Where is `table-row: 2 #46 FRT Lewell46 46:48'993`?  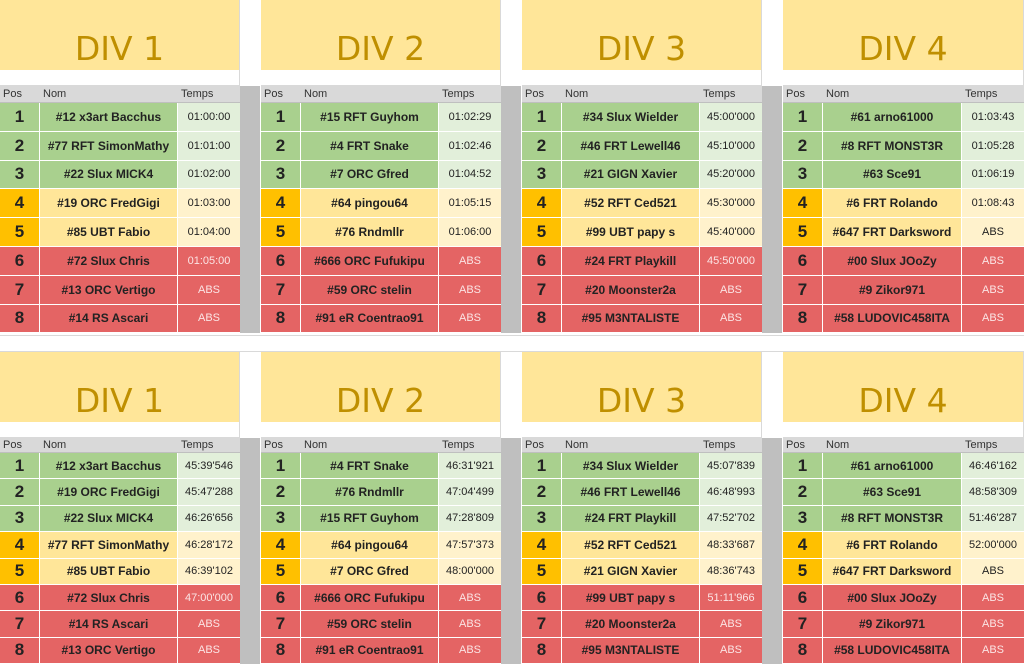
table-row: 2 #46 FRT Lewell46 46:48'993 is located at coordinates (642, 492).